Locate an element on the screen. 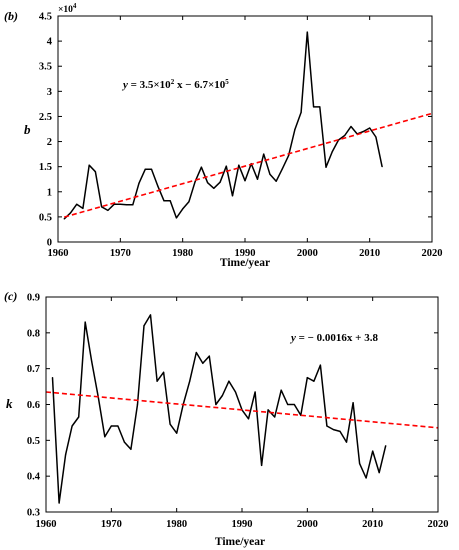 This screenshot has width=459, height=550. x-tick-label: 1990 is located at coordinates (245, 253).